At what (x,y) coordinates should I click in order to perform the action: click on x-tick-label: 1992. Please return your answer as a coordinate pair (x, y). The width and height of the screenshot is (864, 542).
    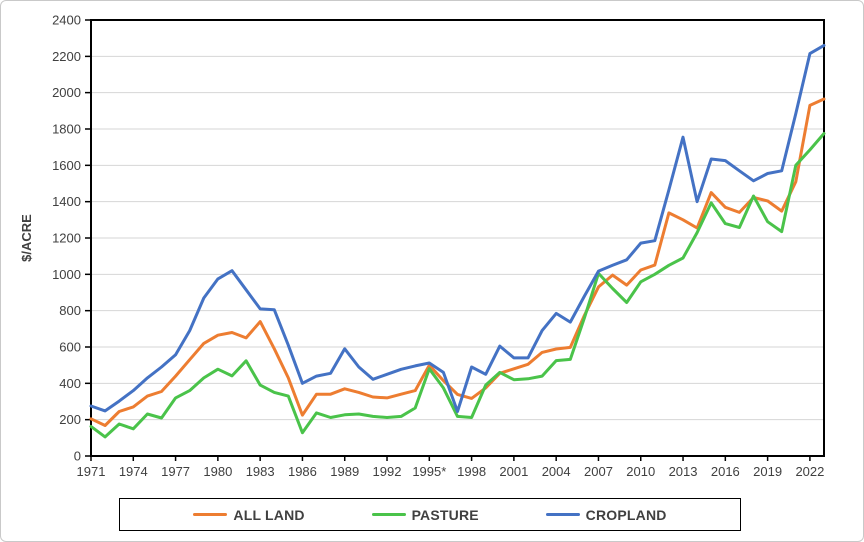
    Looking at the image, I should click on (387, 471).